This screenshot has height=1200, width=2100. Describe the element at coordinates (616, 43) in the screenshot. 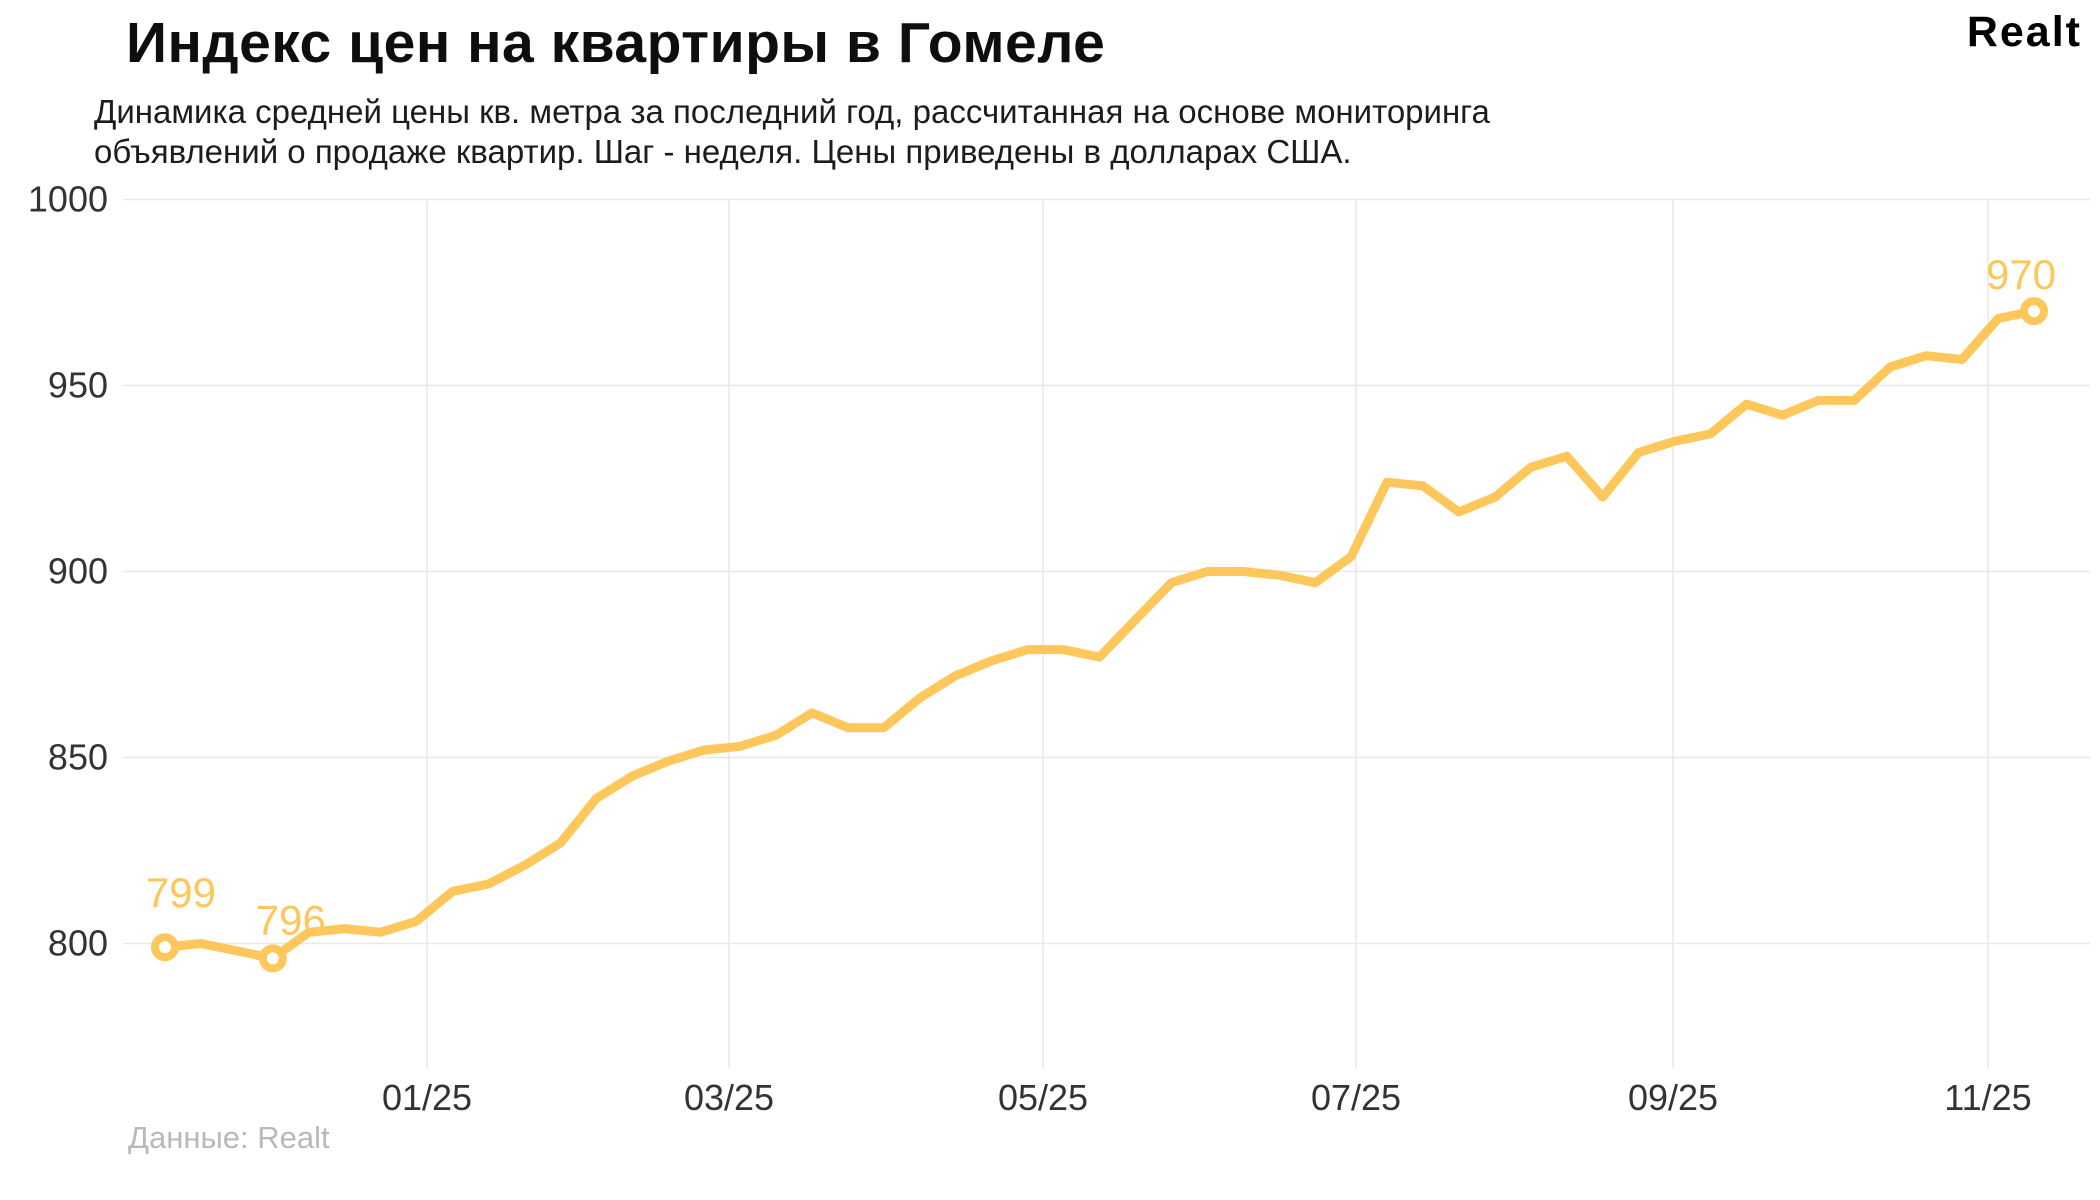

I see `page-title: Индекс цен на квартиры в Гомеле` at that location.